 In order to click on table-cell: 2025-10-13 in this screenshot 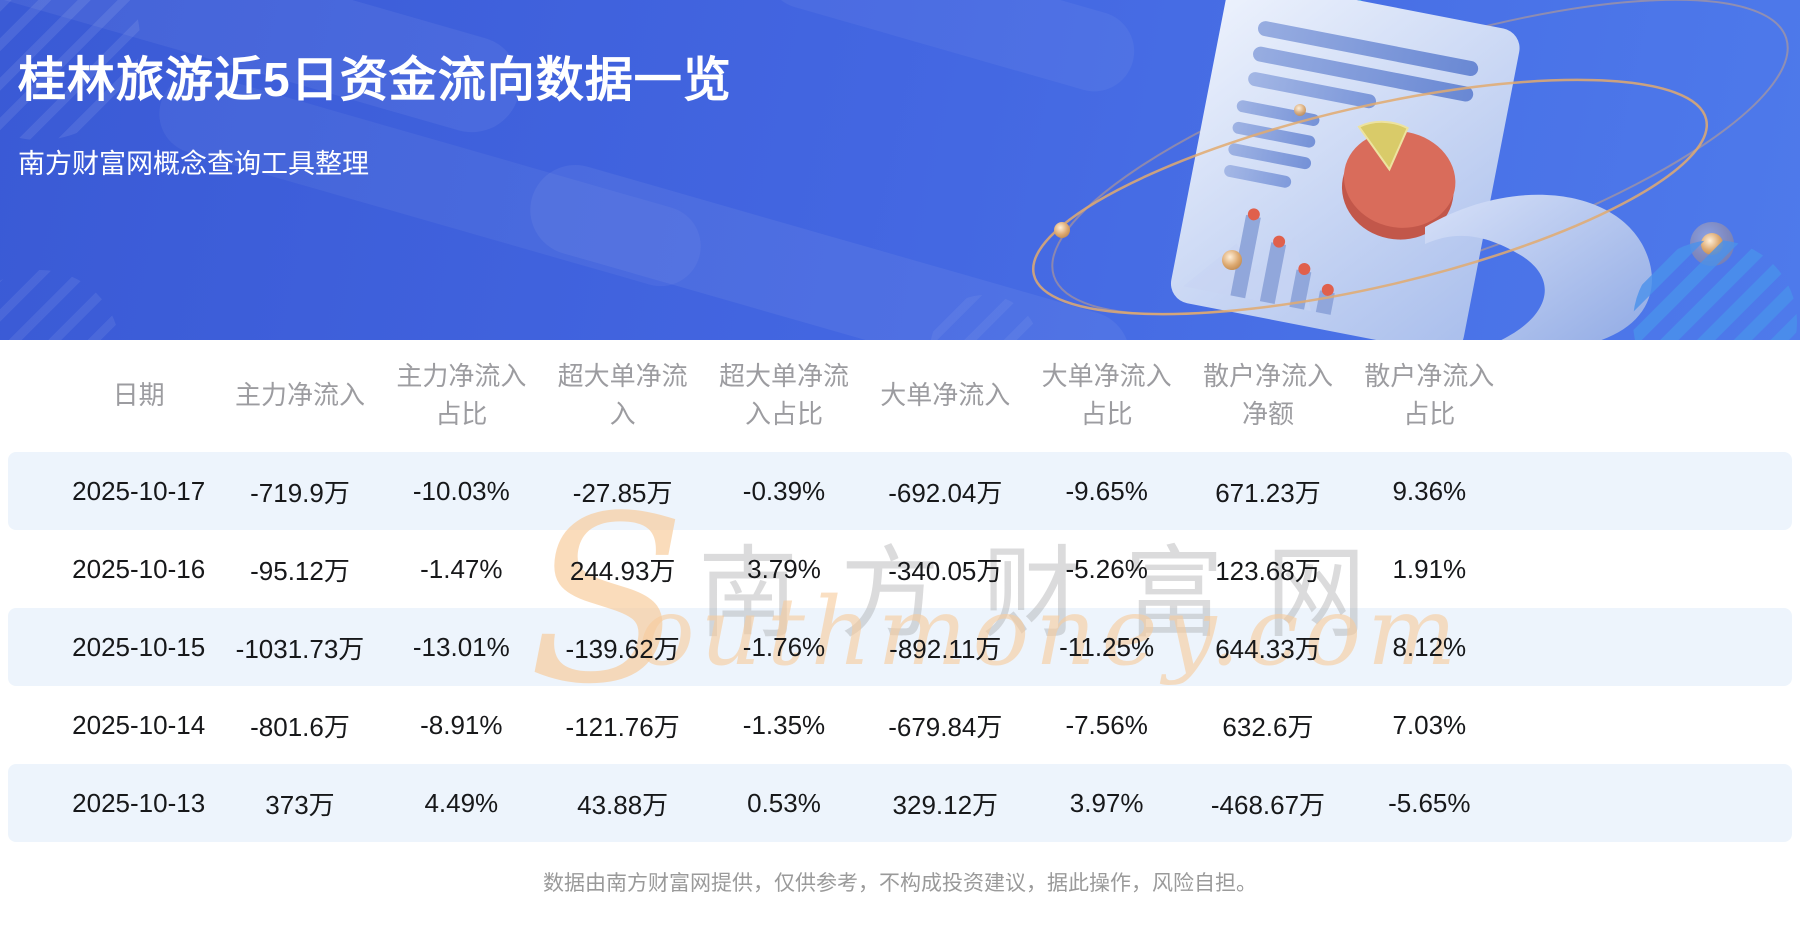, I will do `click(139, 802)`.